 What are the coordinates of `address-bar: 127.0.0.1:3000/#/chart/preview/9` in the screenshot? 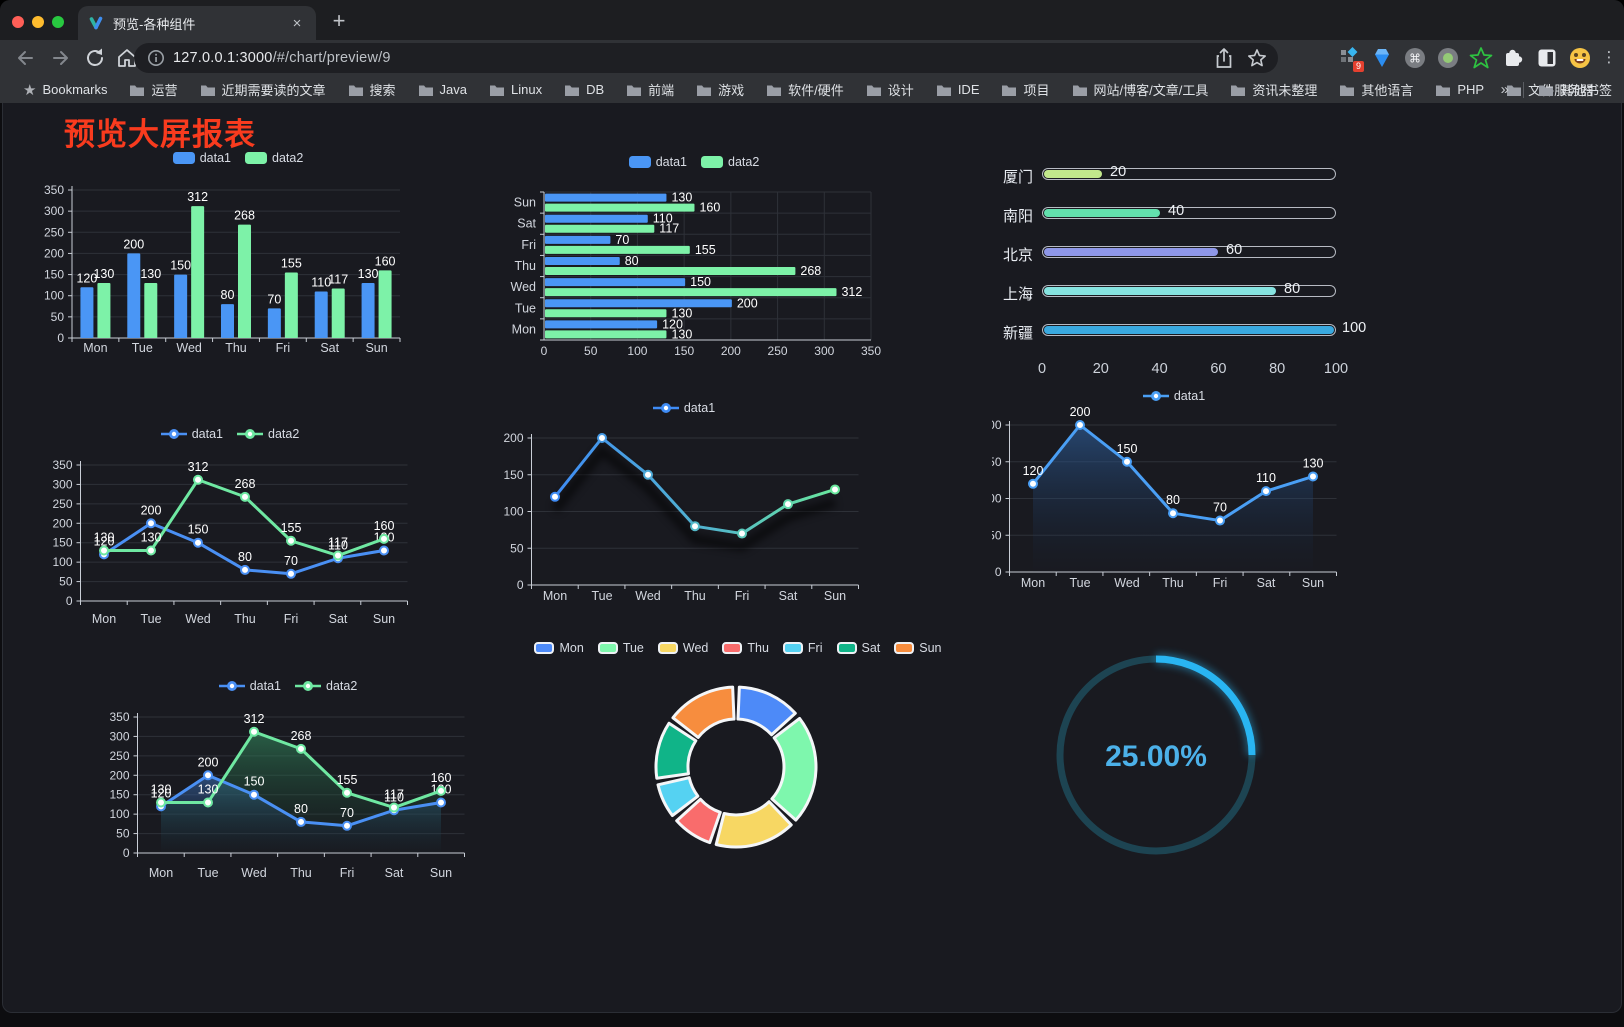 It's located at (706, 58).